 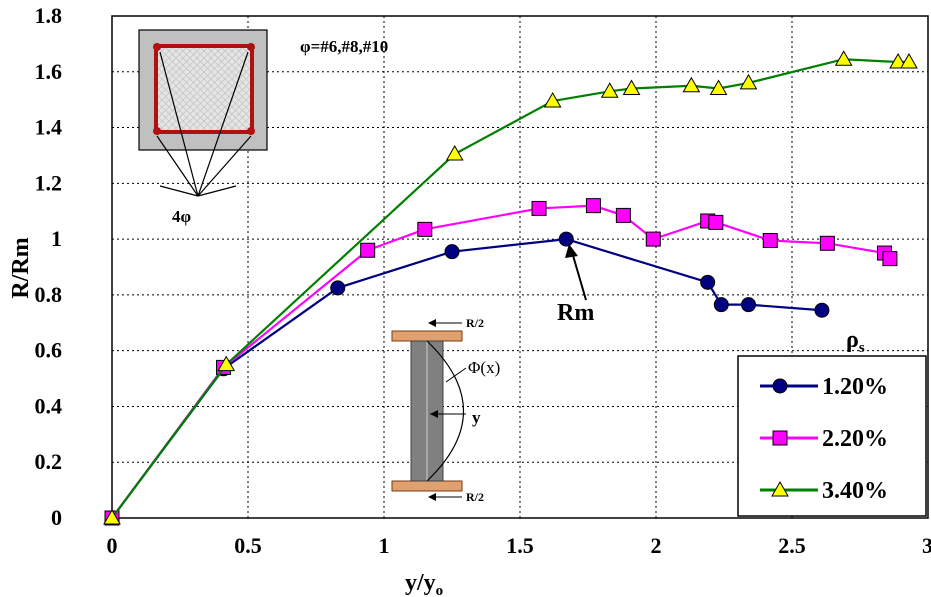 I want to click on curvature-label: Φ(x), so click(x=484, y=367).